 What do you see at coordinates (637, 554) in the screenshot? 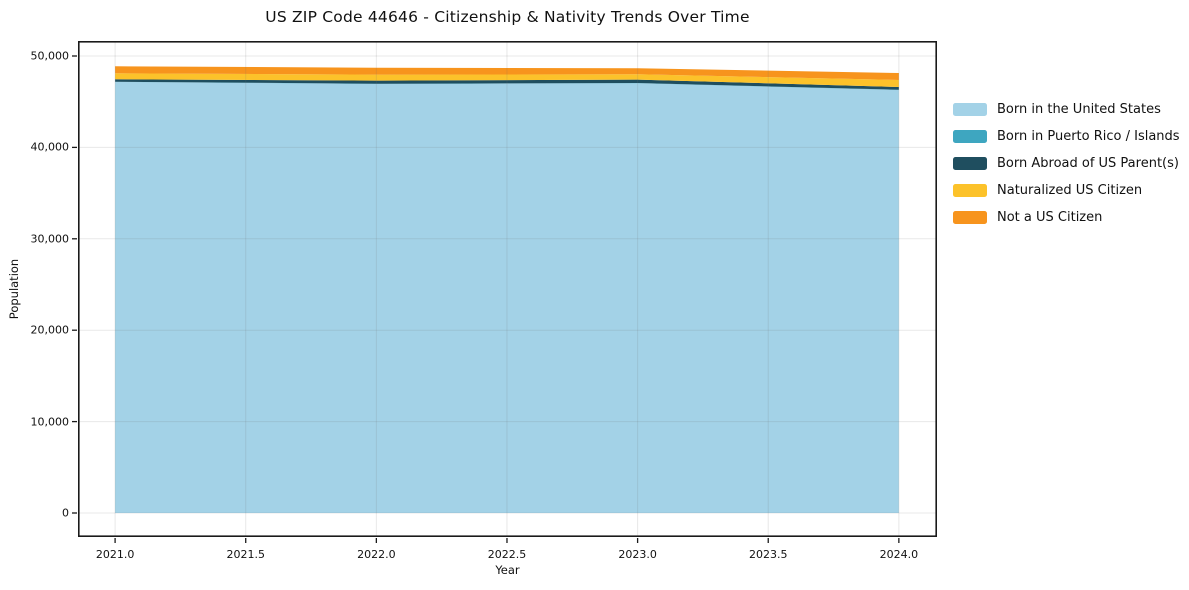
I see `x-tick-label: 2023.0` at bounding box center [637, 554].